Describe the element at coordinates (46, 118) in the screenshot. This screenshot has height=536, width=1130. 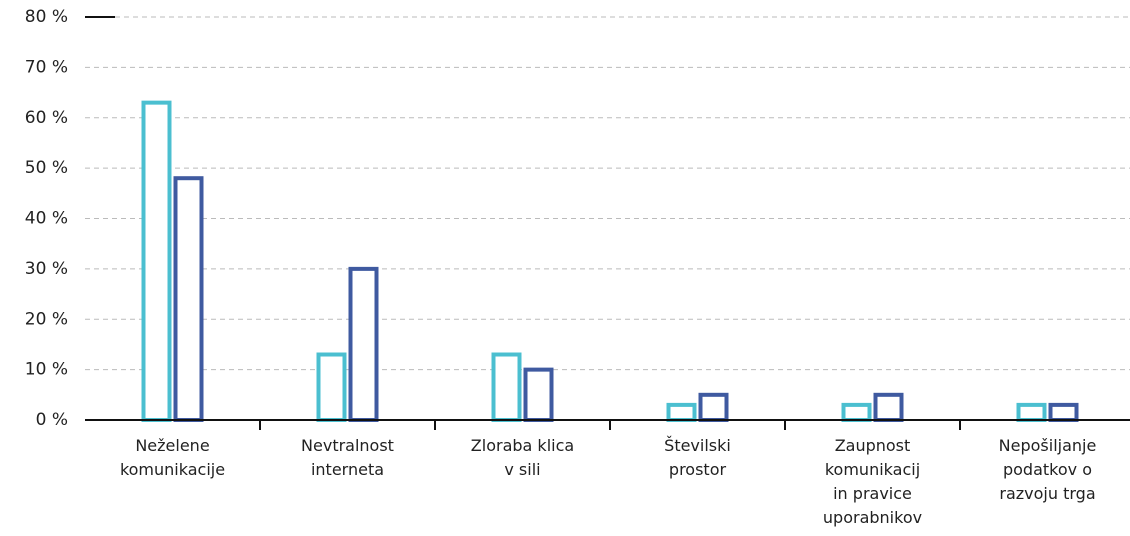
I see `y-tick-label: 60 %` at that location.